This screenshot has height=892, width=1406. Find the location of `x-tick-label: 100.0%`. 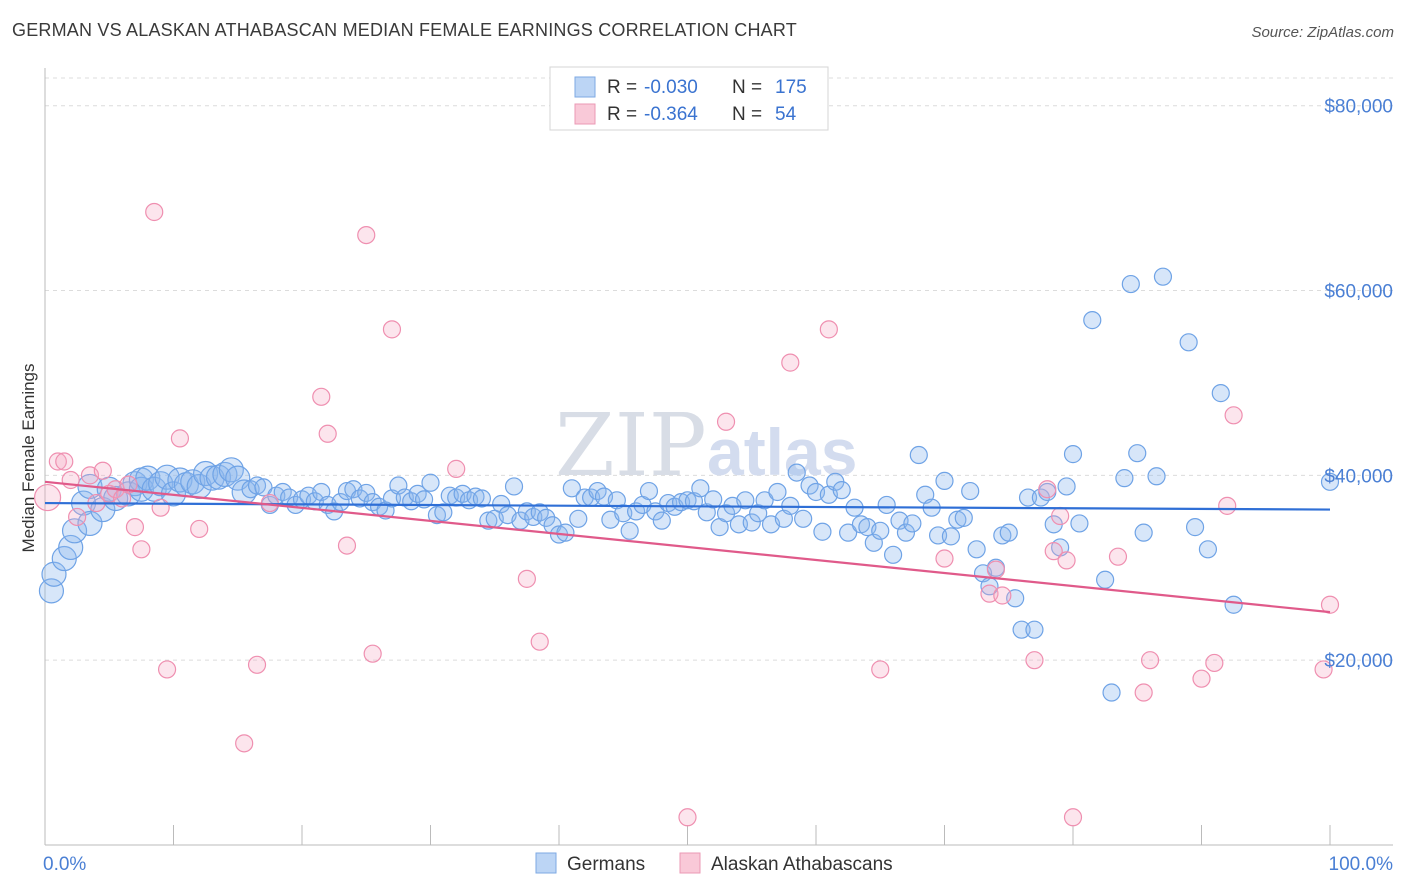

x-tick-label: 100.0% is located at coordinates (1361, 864).